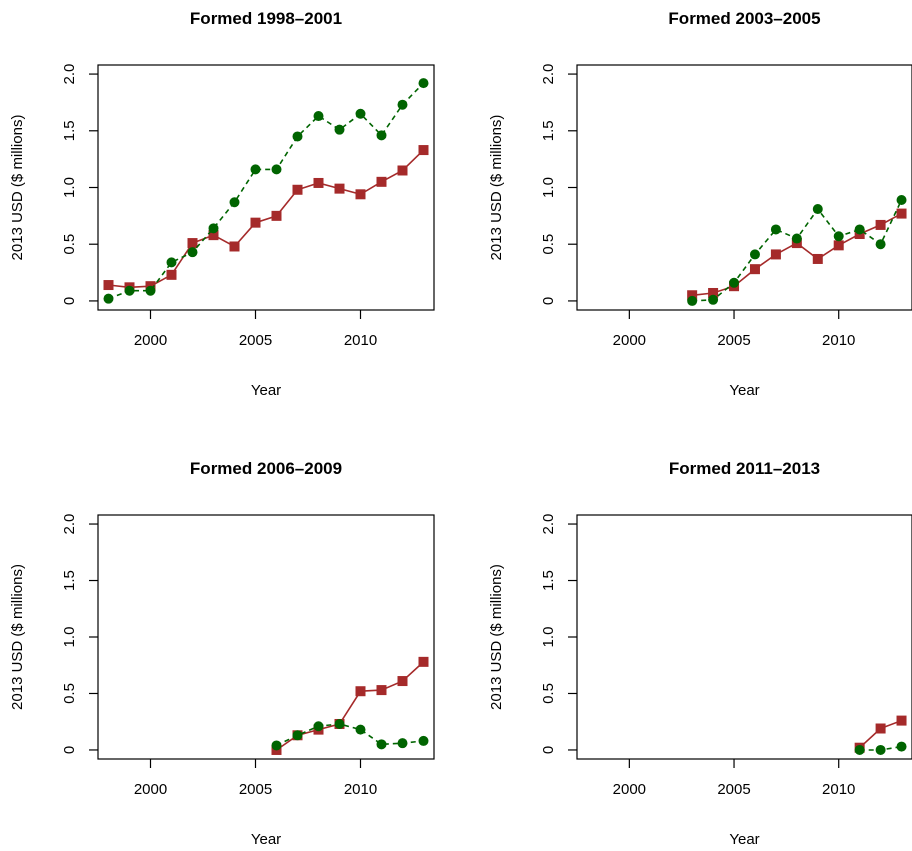 The width and height of the screenshot is (912, 851). Describe the element at coordinates (744, 468) in the screenshot. I see `chart-title: Formed 2011–2013` at that location.